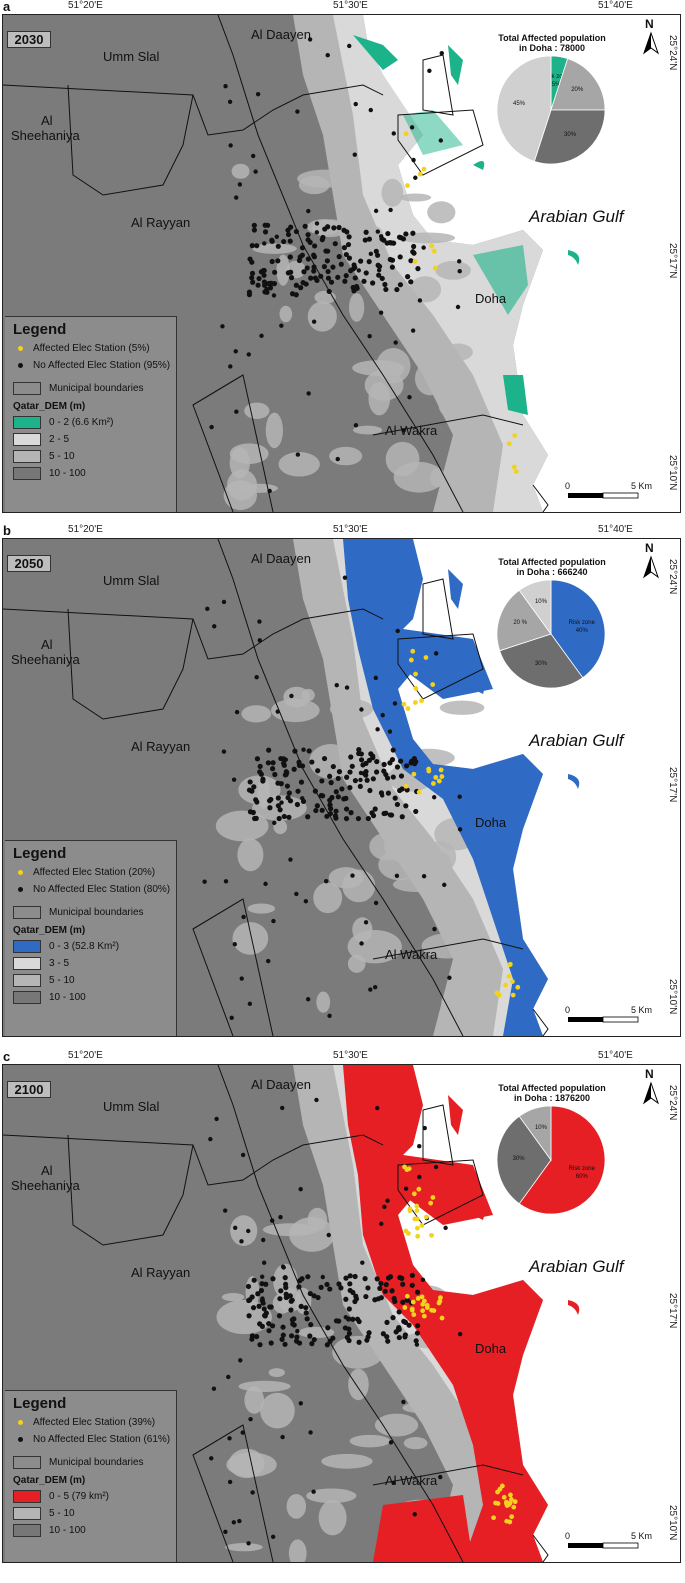 The image size is (685, 1583). What do you see at coordinates (27, 1462) in the screenshot?
I see `boundary-swatch` at bounding box center [27, 1462].